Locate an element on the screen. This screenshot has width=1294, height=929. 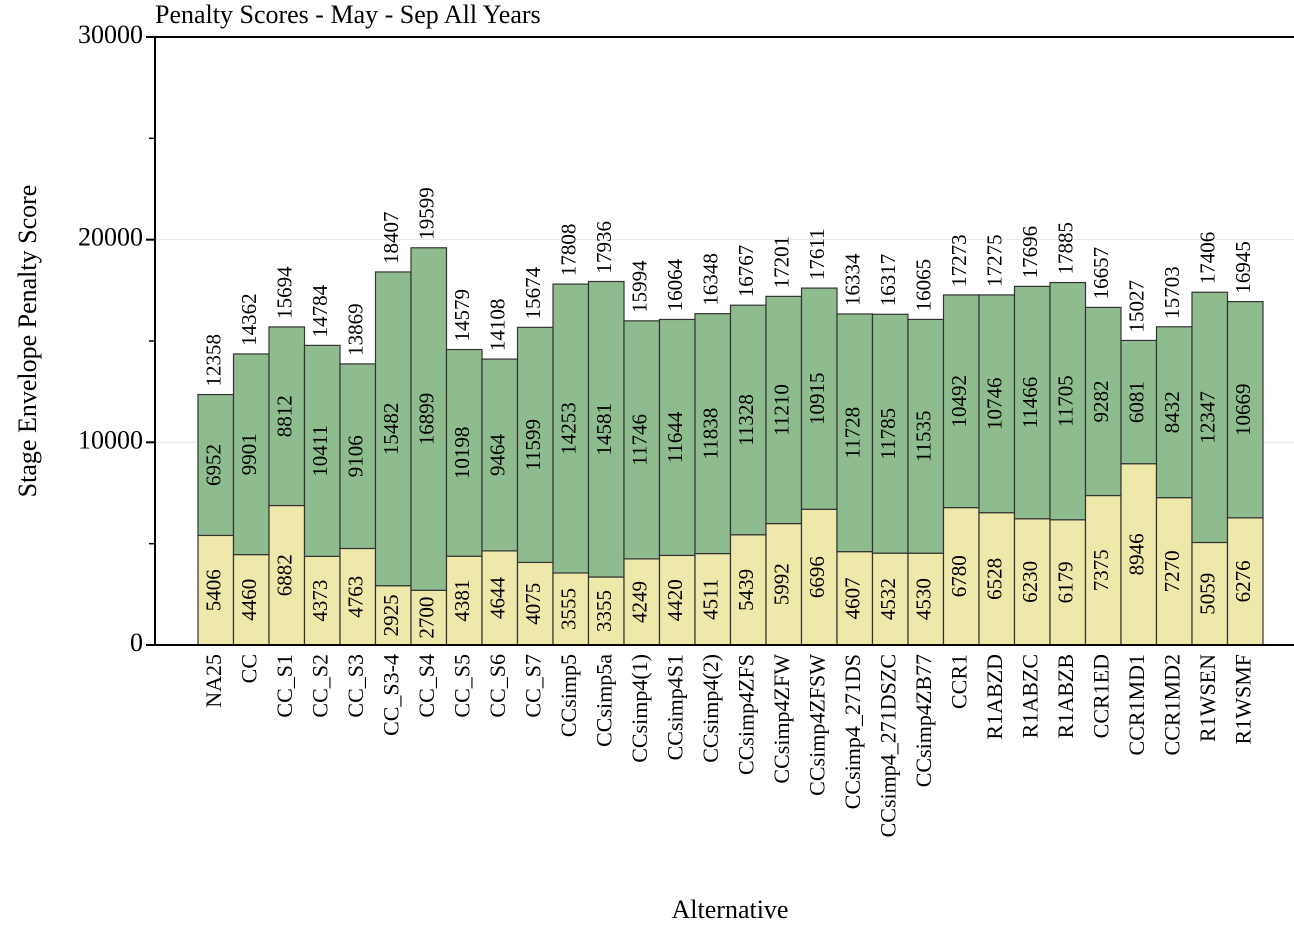
x-axis-label: Alternative is located at coordinates (730, 909).